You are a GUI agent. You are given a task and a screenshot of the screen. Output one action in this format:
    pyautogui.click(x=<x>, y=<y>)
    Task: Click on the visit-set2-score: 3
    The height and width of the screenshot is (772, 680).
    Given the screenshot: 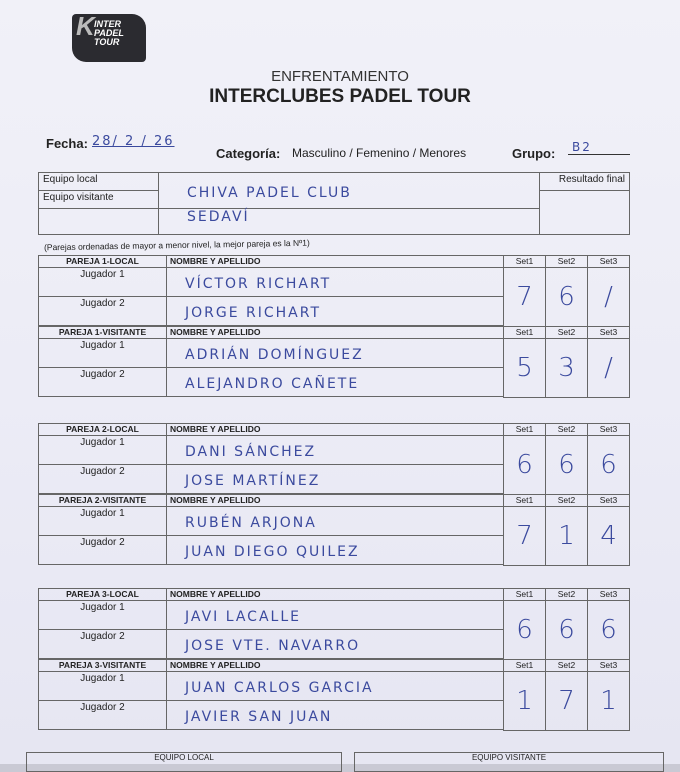 What is the action you would take?
    pyautogui.click(x=566, y=368)
    